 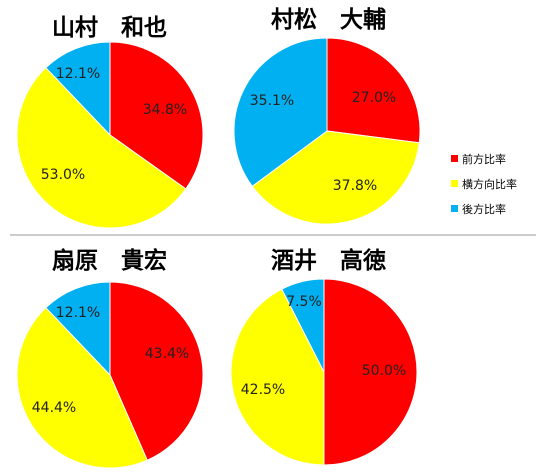 What do you see at coordinates (454, 183) in the screenshot?
I see `legend-swatch-side` at bounding box center [454, 183].